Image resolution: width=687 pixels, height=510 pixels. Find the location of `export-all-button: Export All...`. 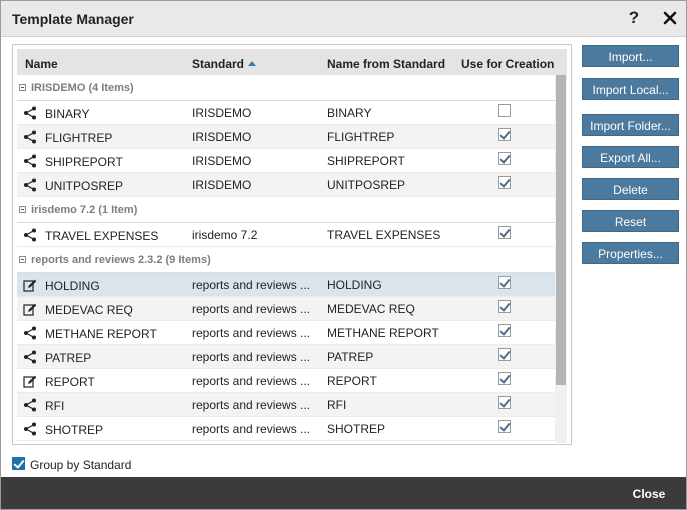

export-all-button: Export All... is located at coordinates (630, 157).